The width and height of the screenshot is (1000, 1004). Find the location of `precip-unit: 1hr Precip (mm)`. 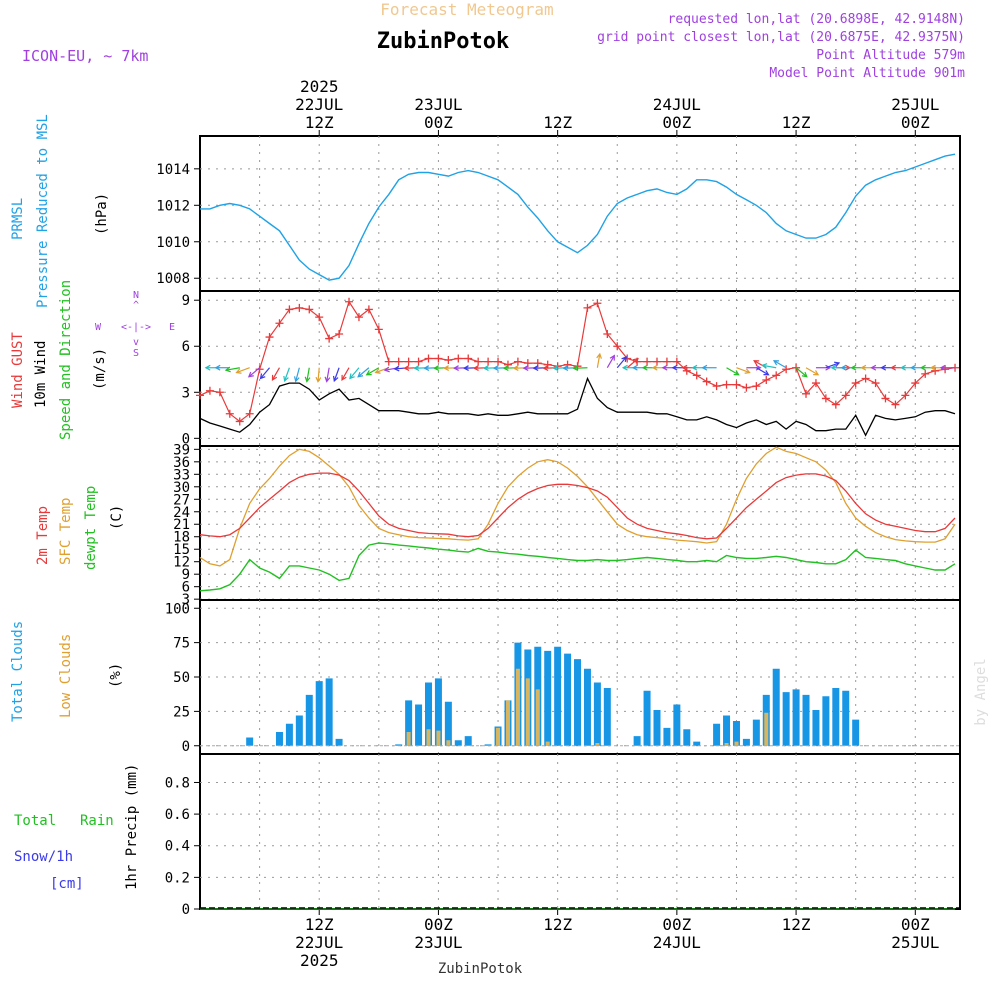

precip-unit: 1hr Precip (mm) is located at coordinates (132, 827).